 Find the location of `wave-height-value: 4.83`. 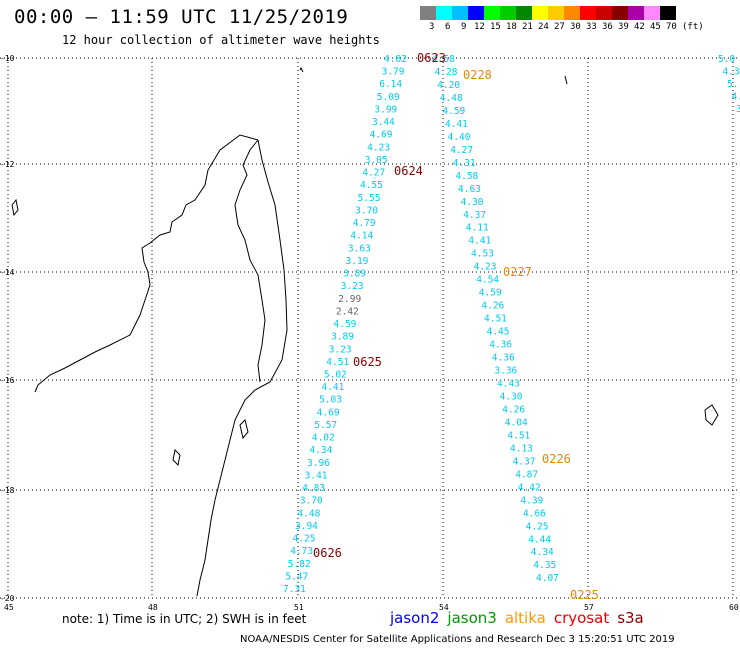

wave-height-value: 4.83 is located at coordinates (313, 488).